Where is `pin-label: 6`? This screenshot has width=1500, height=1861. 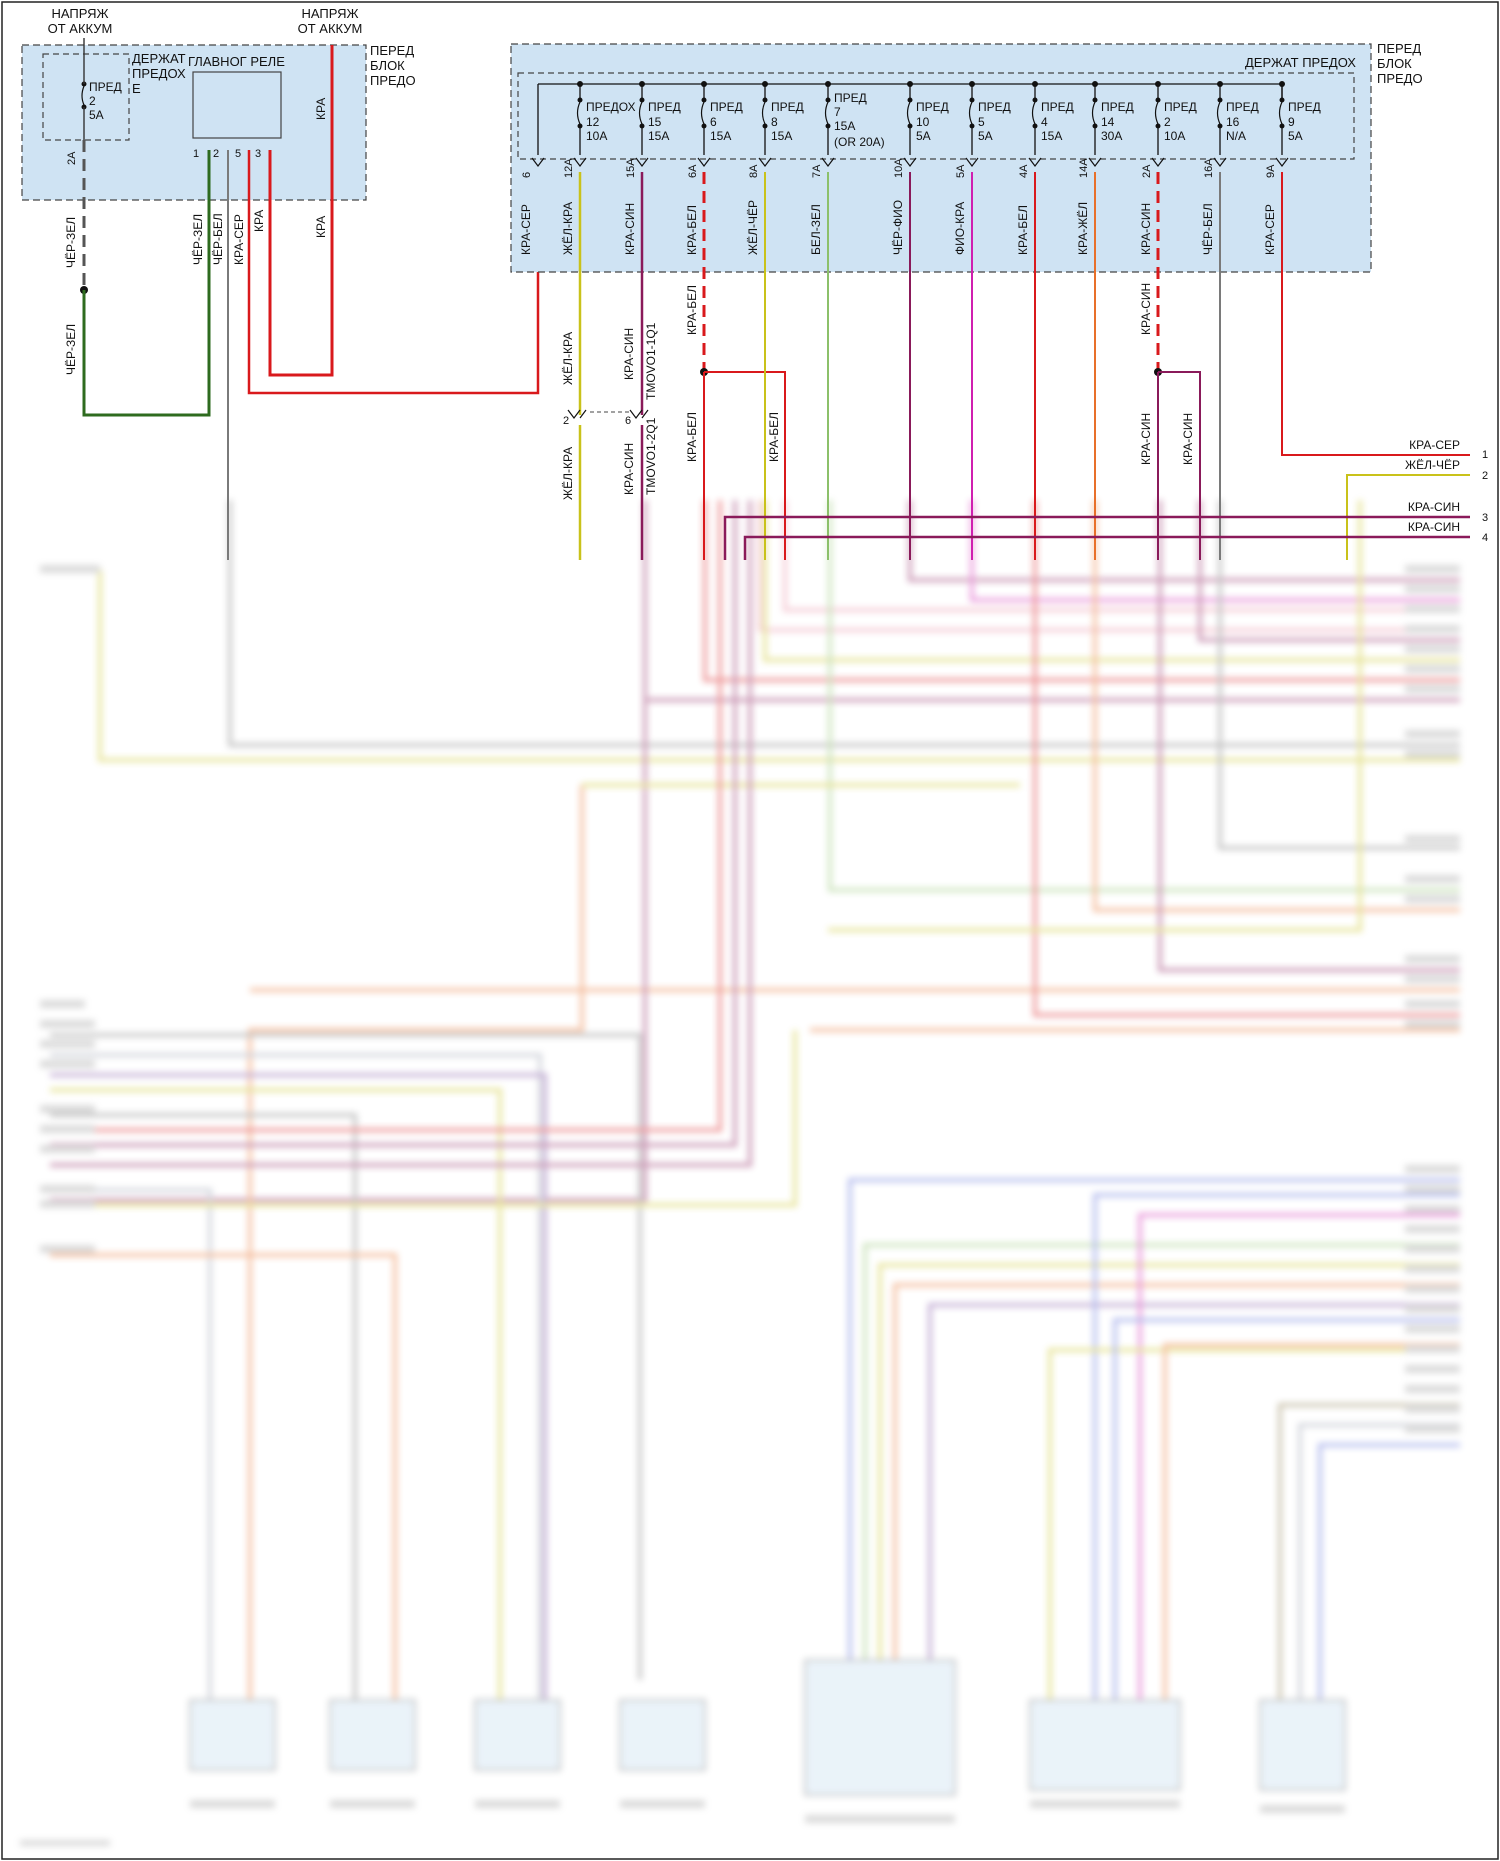
pin-label: 6 is located at coordinates (527, 175).